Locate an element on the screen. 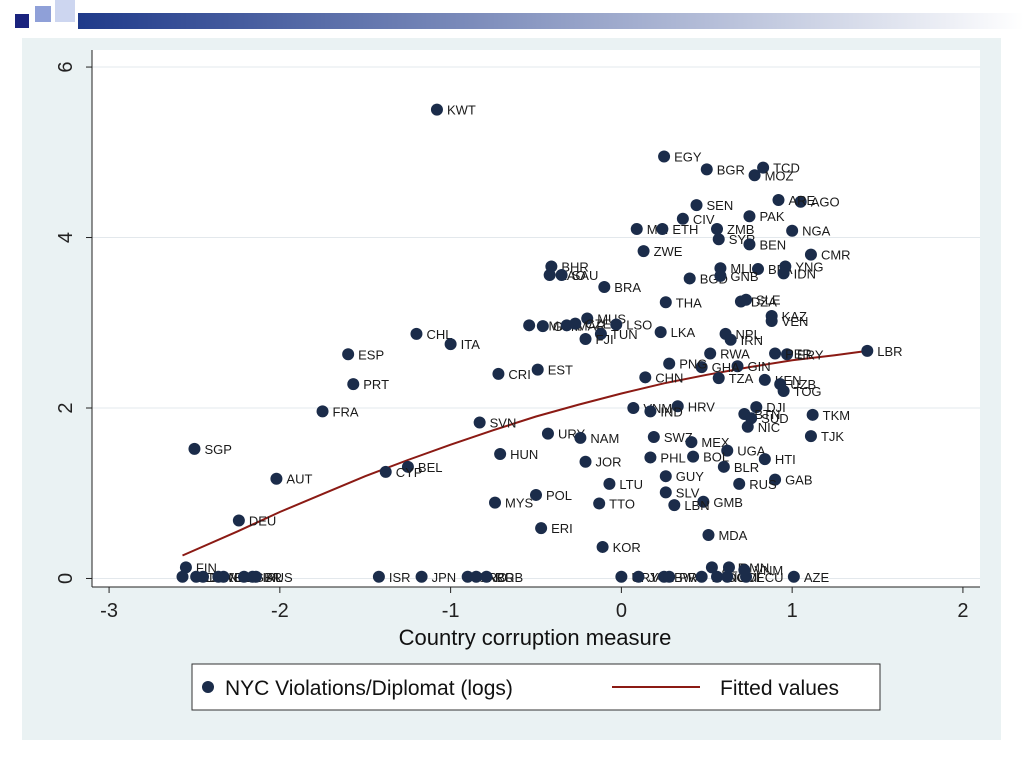 Image resolution: width=1024 pixels, height=768 pixels. point-label: JPN is located at coordinates (444, 577).